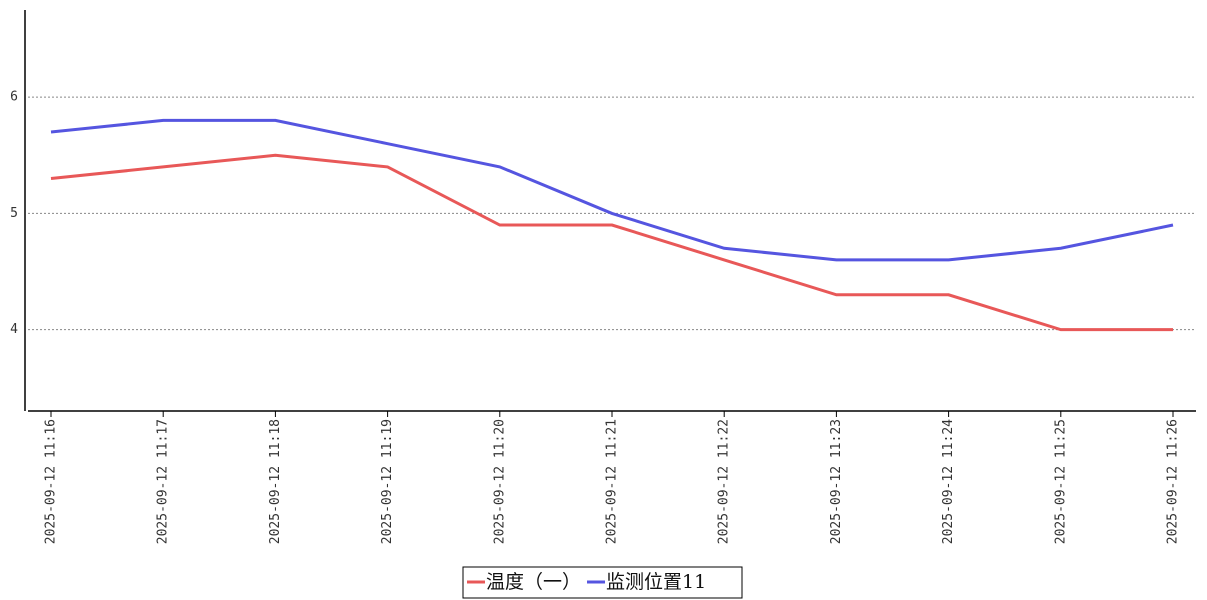 This screenshot has height=600, width=1207. I want to click on legend-label: 监测位置11, so click(656, 582).